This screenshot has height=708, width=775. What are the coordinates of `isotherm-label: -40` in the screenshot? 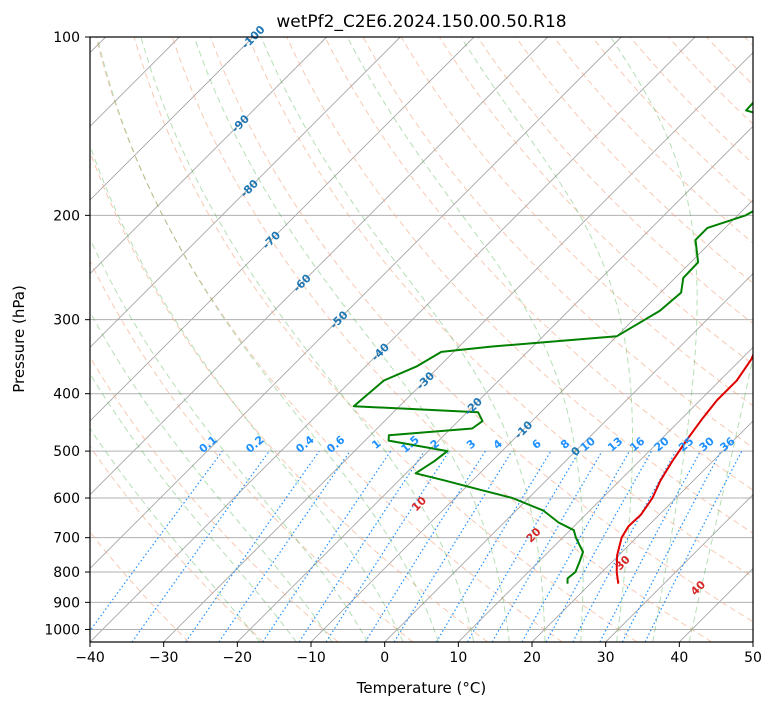 It's located at (380, 351).